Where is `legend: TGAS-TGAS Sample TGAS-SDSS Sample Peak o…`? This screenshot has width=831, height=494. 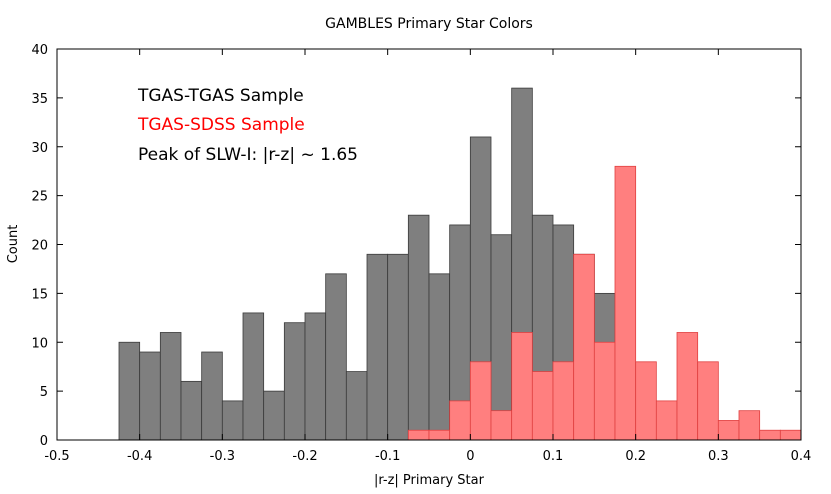
legend: TGAS-TGAS Sample TGAS-SDSS Sample Peak o… is located at coordinates (247, 125).